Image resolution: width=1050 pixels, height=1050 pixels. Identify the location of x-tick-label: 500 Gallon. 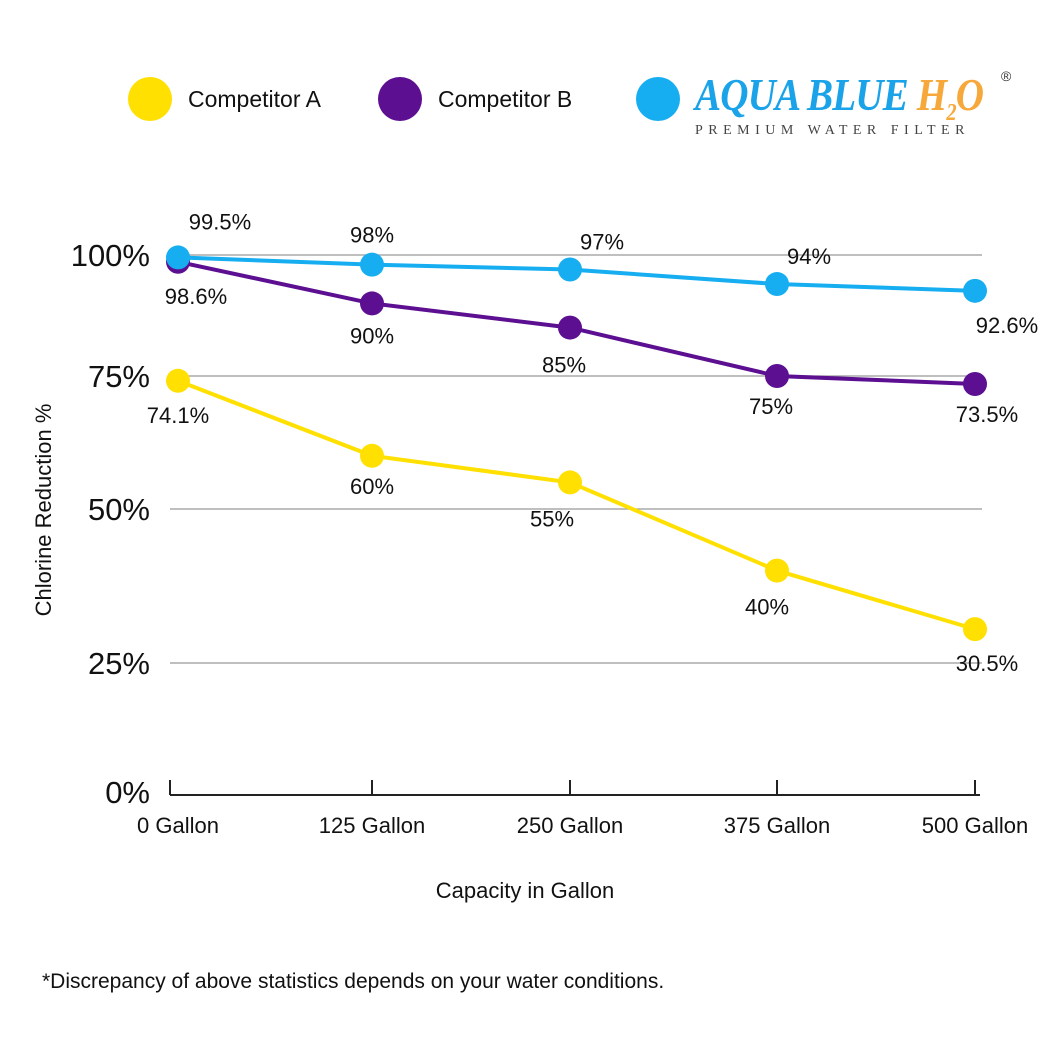
(975, 825).